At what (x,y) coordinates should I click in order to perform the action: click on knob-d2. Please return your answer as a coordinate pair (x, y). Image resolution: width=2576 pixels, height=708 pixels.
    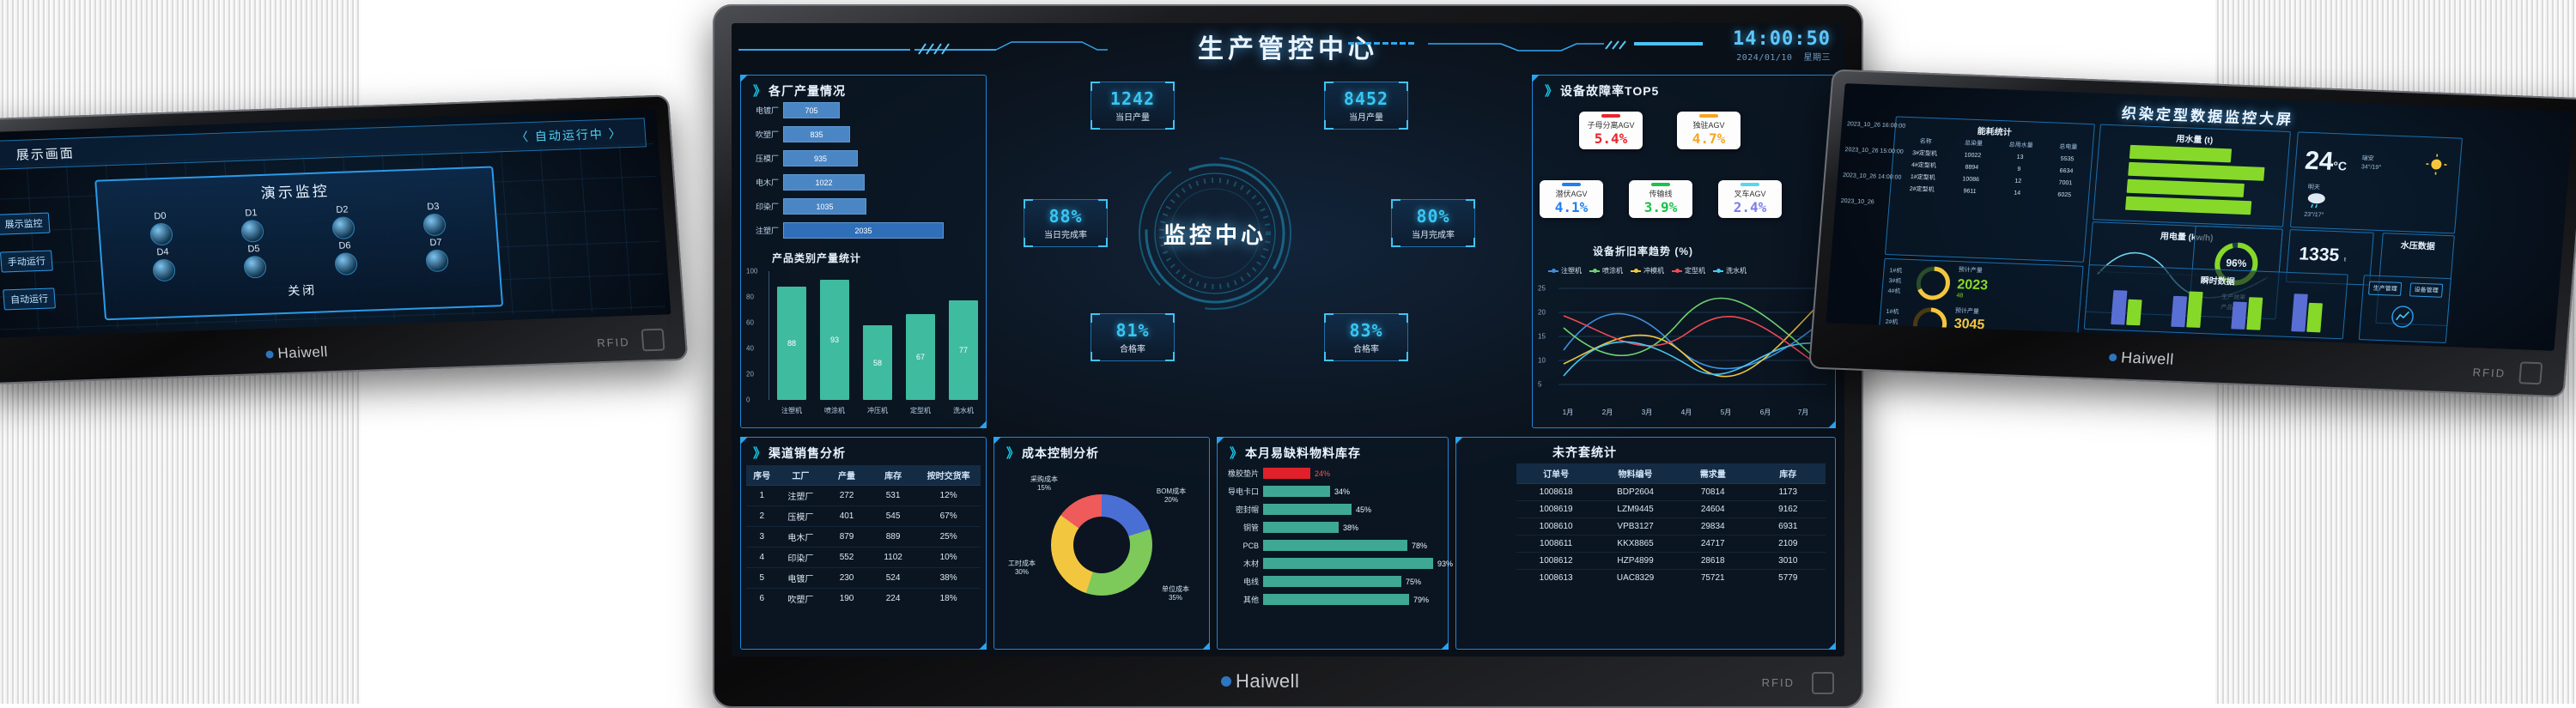
    Looking at the image, I should click on (343, 227).